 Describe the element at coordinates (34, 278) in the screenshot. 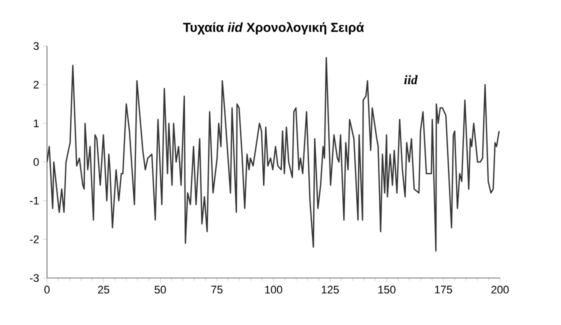

I see `y-tick-label: -3` at that location.